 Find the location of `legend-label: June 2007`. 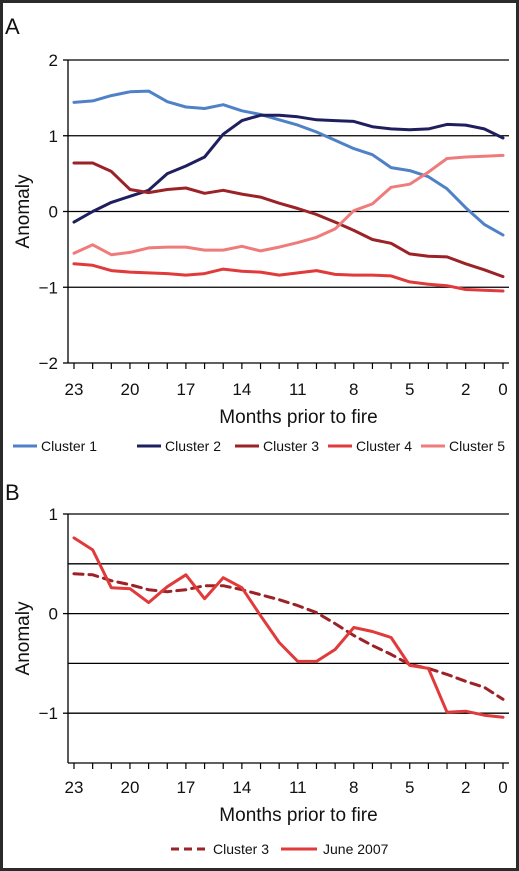

legend-label: June 2007 is located at coordinates (356, 849).